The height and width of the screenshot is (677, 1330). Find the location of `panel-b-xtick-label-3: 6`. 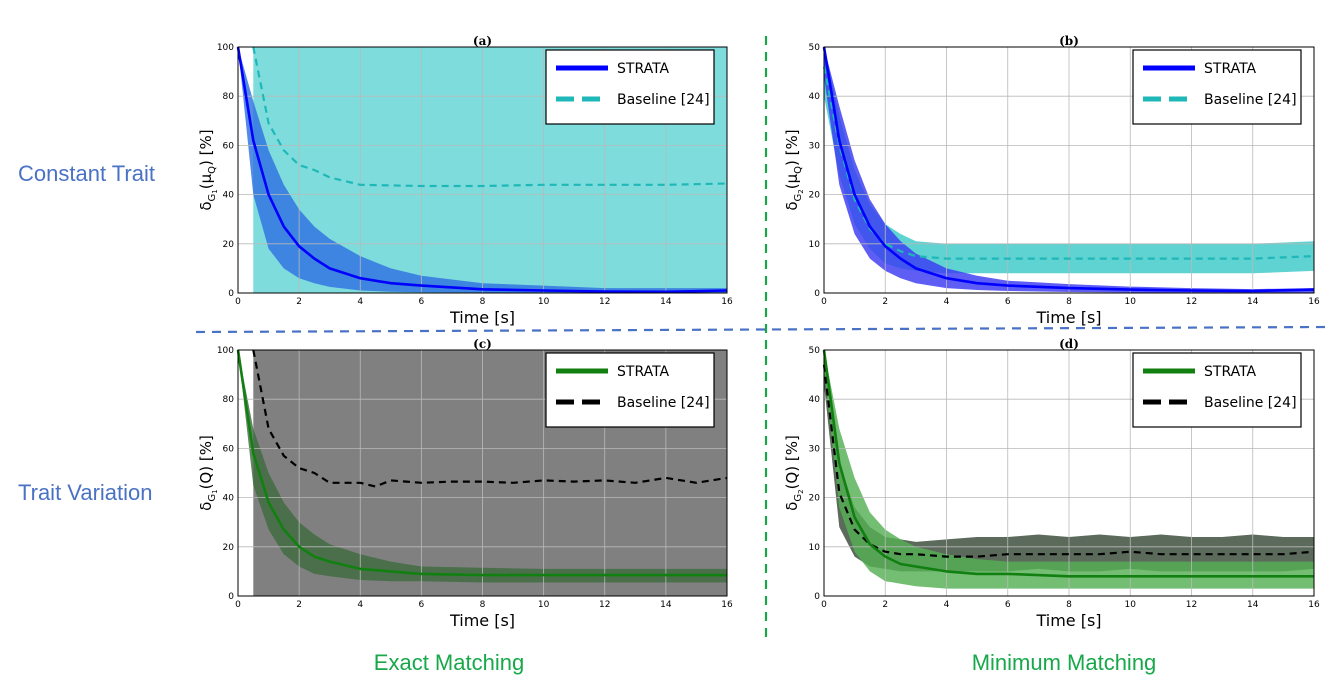

panel-b-xtick-label-3: 6 is located at coordinates (1008, 302).